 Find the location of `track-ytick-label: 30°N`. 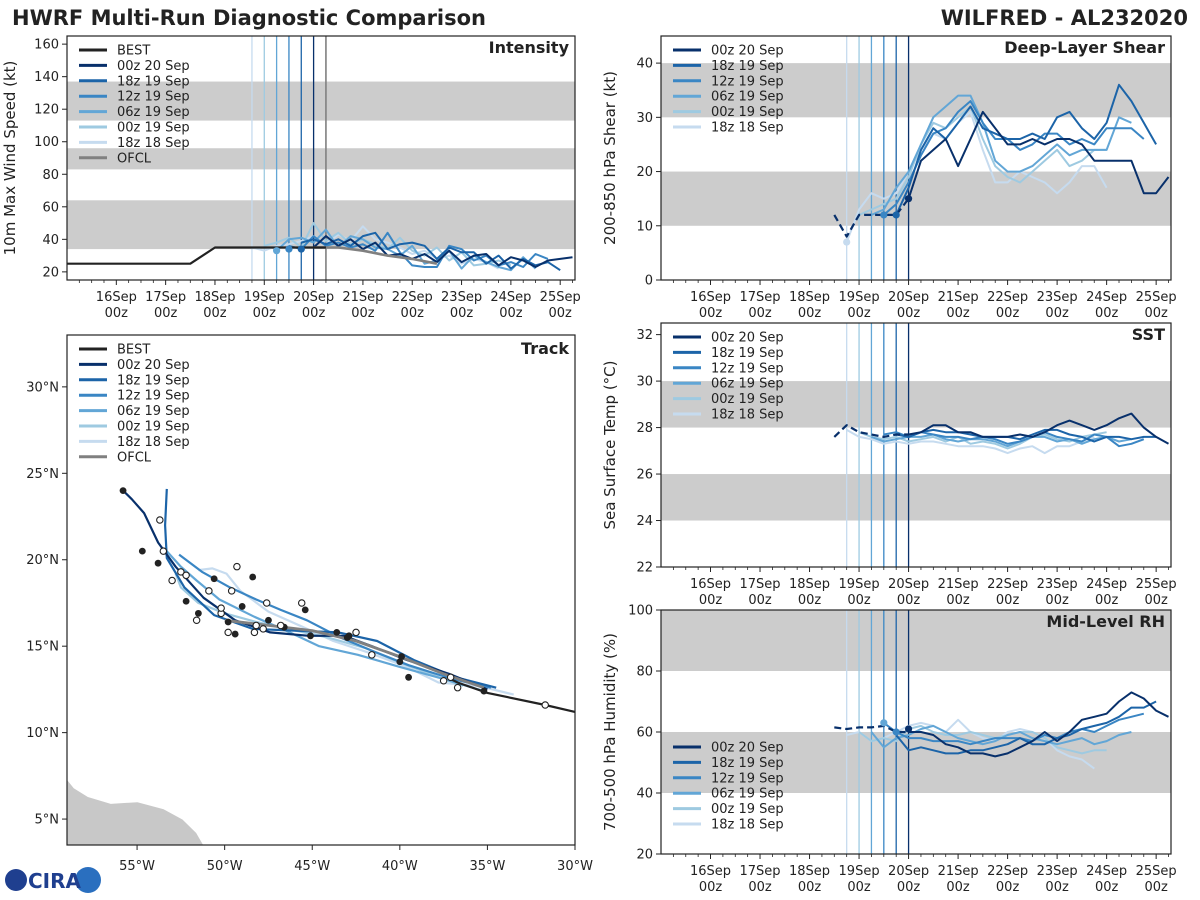

track-ytick-label: 30°N is located at coordinates (42, 387).